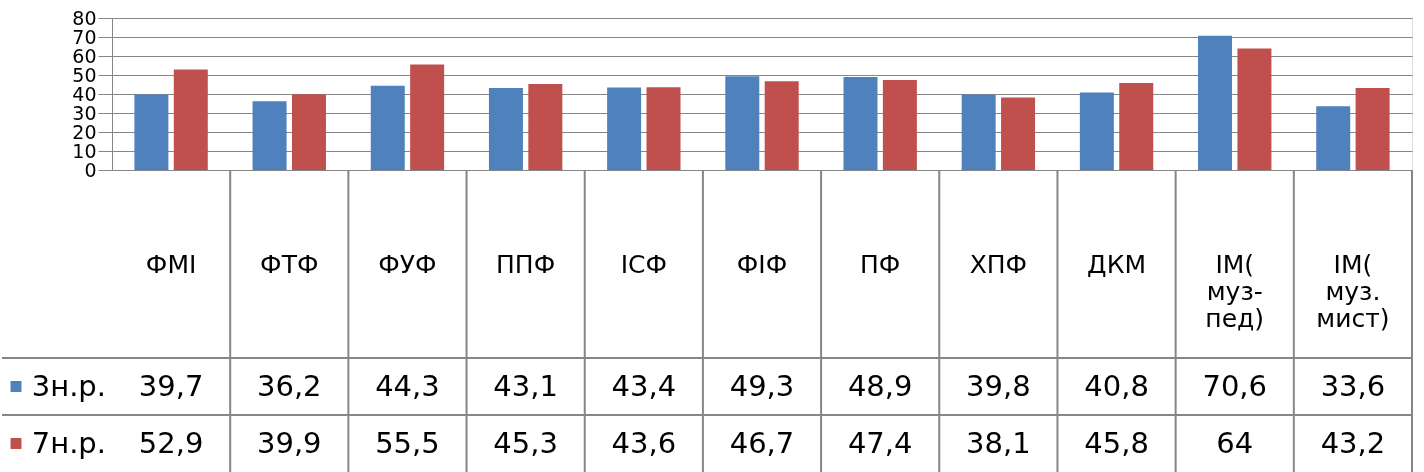 Image resolution: width=1424 pixels, height=472 pixels. What do you see at coordinates (289, 442) in the screenshot?
I see `data-label: 39,9` at bounding box center [289, 442].